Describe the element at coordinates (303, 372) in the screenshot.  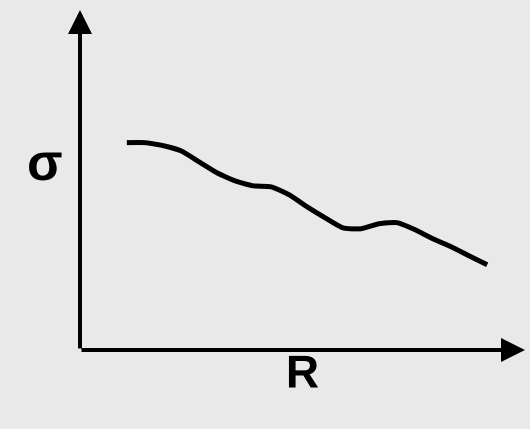
I see `x-axis-title: R` at that location.